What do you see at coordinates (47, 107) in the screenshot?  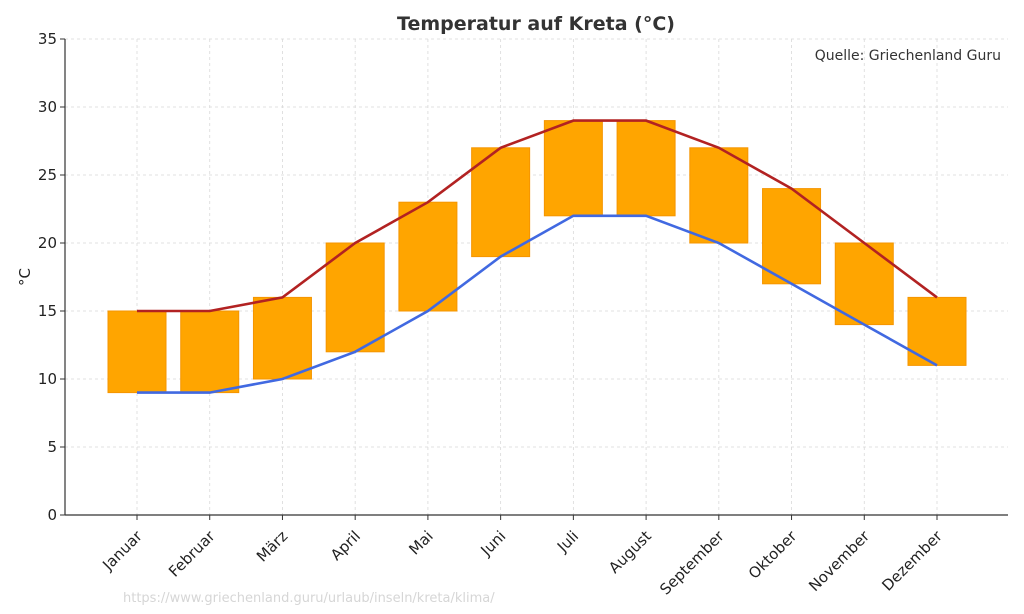 I see `y-tick-label: 30` at bounding box center [47, 107].